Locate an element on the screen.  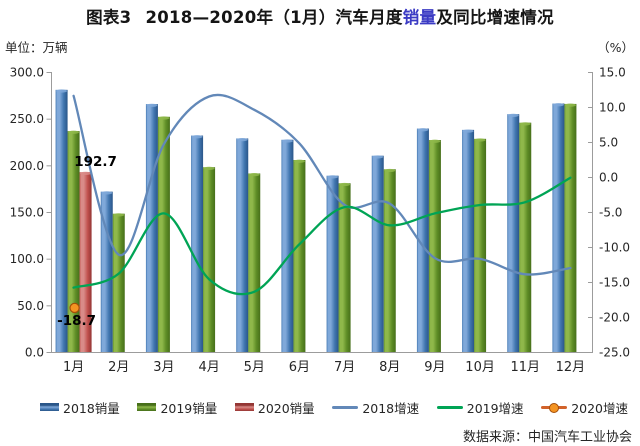
legend-marker-dot-icon is located at coordinates (554, 407).